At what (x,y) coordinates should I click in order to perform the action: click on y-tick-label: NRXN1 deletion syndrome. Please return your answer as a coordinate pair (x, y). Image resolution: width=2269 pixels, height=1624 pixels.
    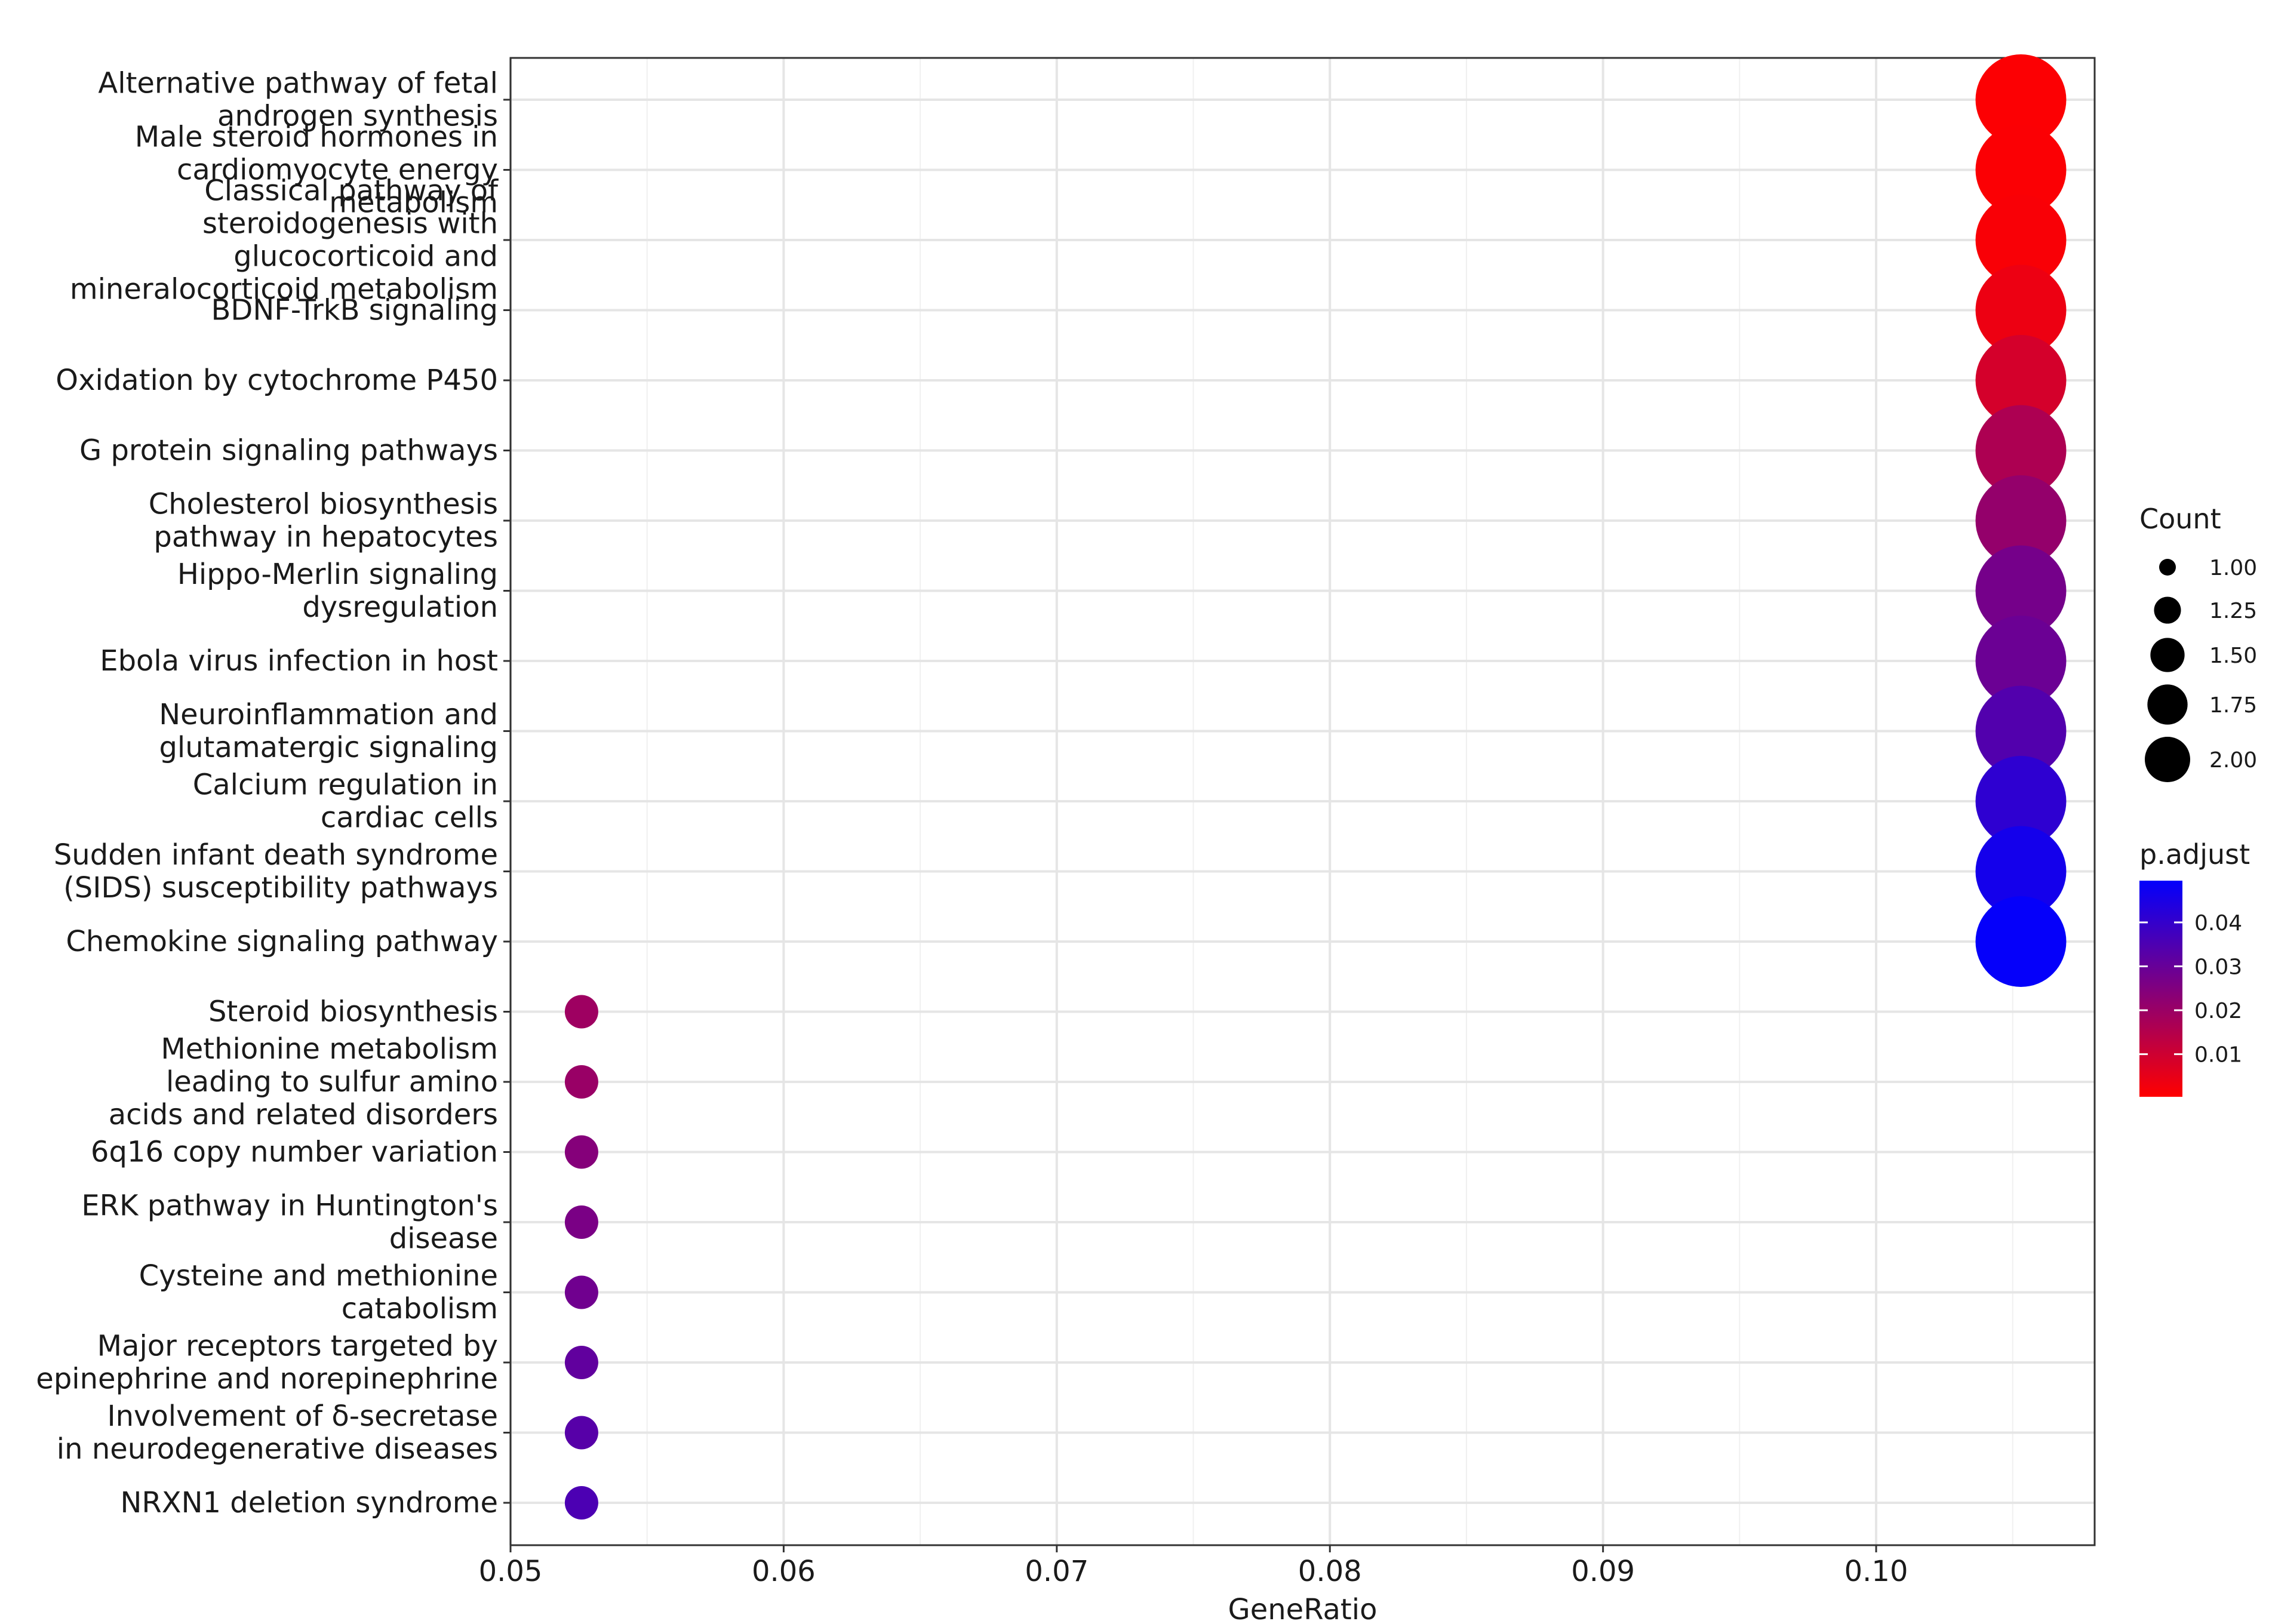
    Looking at the image, I should click on (309, 1503).